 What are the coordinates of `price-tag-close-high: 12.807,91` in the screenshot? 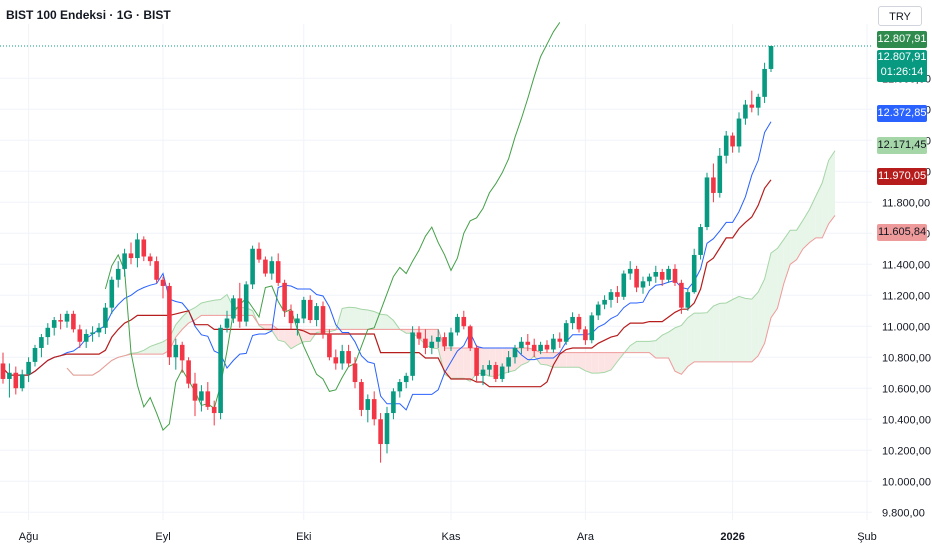 It's located at (902, 39).